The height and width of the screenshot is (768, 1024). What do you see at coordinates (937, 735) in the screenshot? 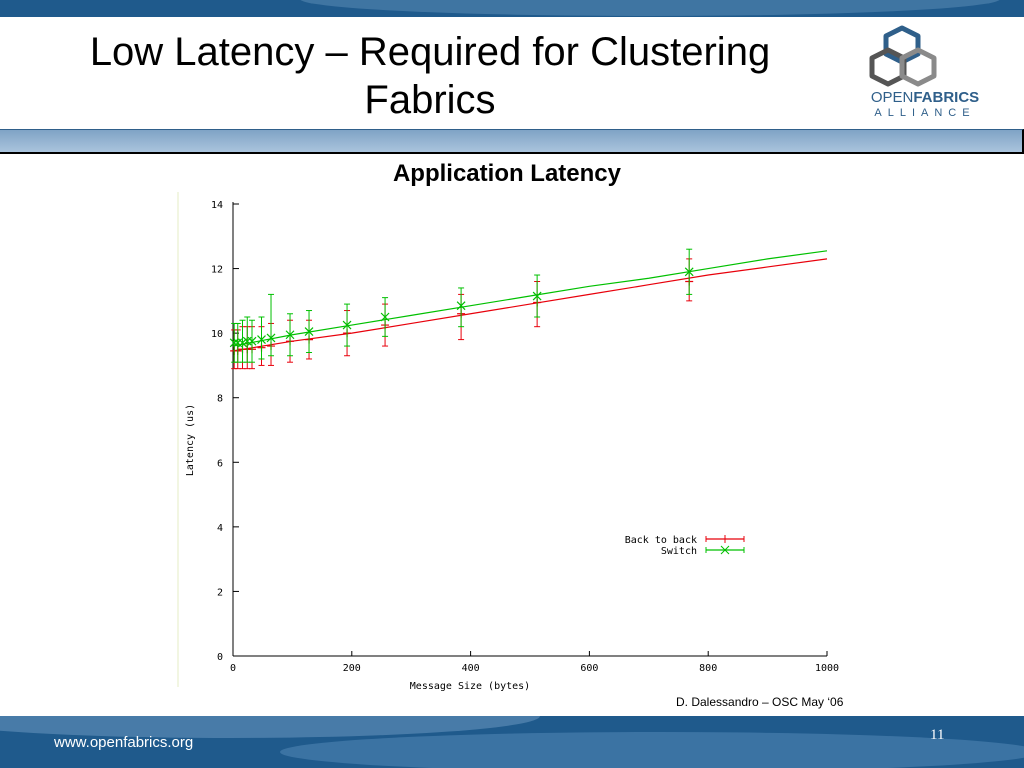
I see `page-number: 11` at bounding box center [937, 735].